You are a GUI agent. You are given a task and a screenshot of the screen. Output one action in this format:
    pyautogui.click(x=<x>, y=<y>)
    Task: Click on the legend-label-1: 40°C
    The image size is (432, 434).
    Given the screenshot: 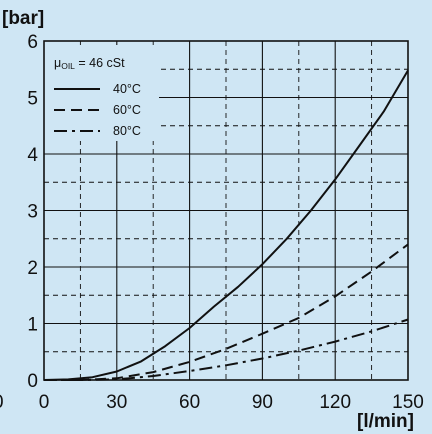 What is the action you would take?
    pyautogui.click(x=127, y=89)
    